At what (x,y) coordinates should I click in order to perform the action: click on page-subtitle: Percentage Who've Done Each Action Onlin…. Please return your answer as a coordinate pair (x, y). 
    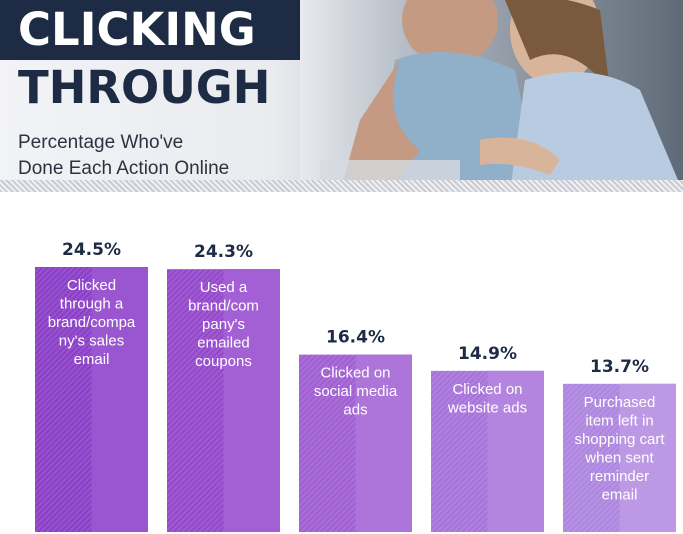
    Looking at the image, I should click on (158, 156).